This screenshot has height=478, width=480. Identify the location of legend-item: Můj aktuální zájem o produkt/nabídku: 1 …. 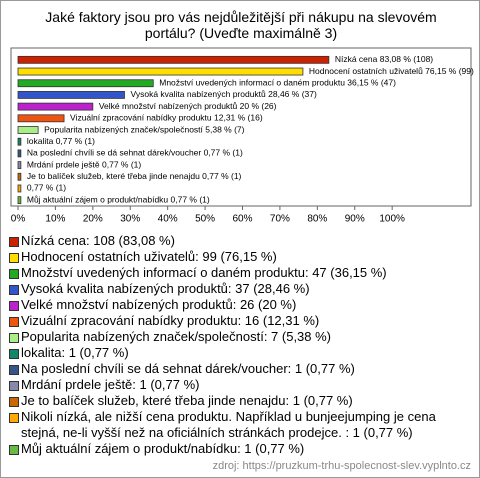
(240, 449).